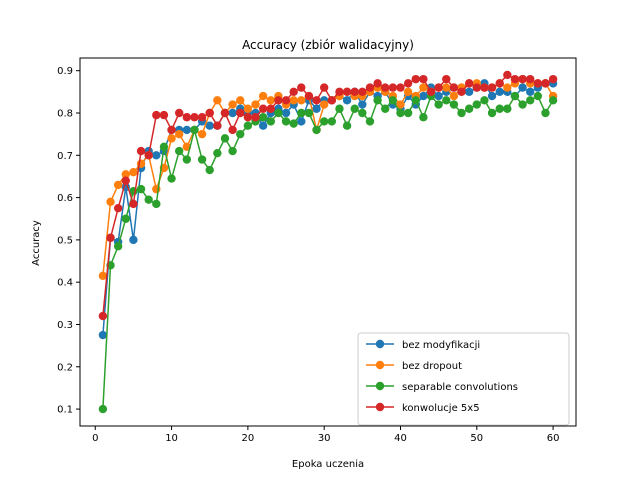 Image resolution: width=640 pixels, height=480 pixels. I want to click on x-tick-label: 30, so click(324, 438).